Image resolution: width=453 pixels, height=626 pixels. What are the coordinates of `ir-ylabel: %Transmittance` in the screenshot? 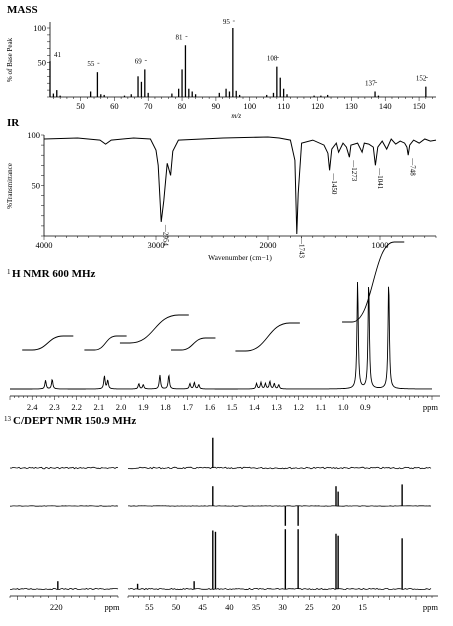 It's located at (10, 186).